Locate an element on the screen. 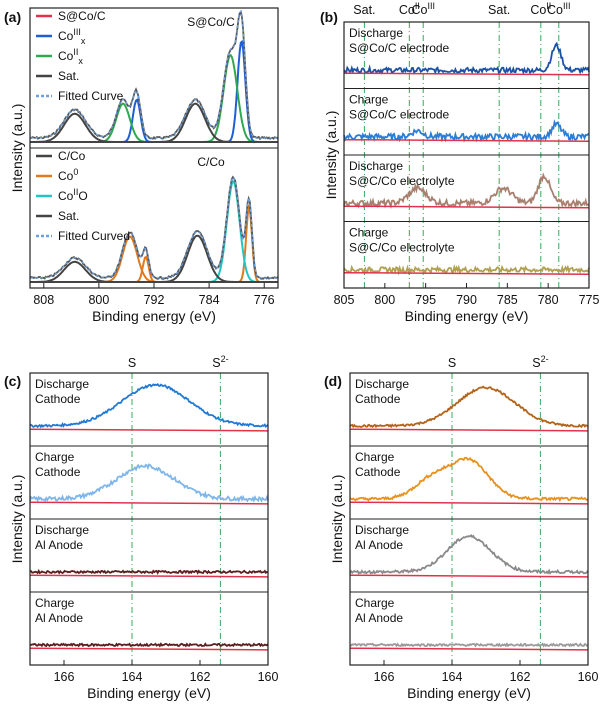  ref-label-sup: II is located at coordinates (417, 6).